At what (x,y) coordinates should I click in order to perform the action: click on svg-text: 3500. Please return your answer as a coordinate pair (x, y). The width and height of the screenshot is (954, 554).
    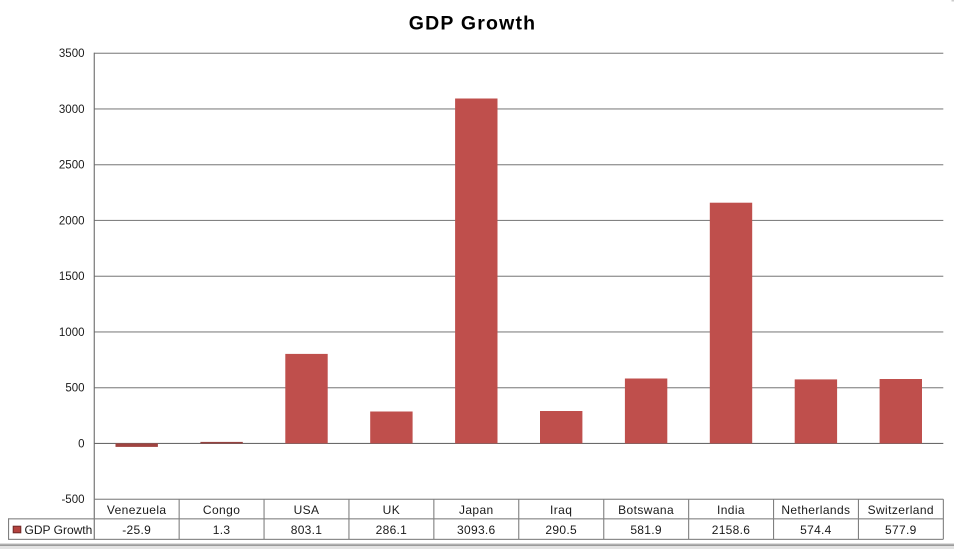
    Looking at the image, I should click on (72, 54).